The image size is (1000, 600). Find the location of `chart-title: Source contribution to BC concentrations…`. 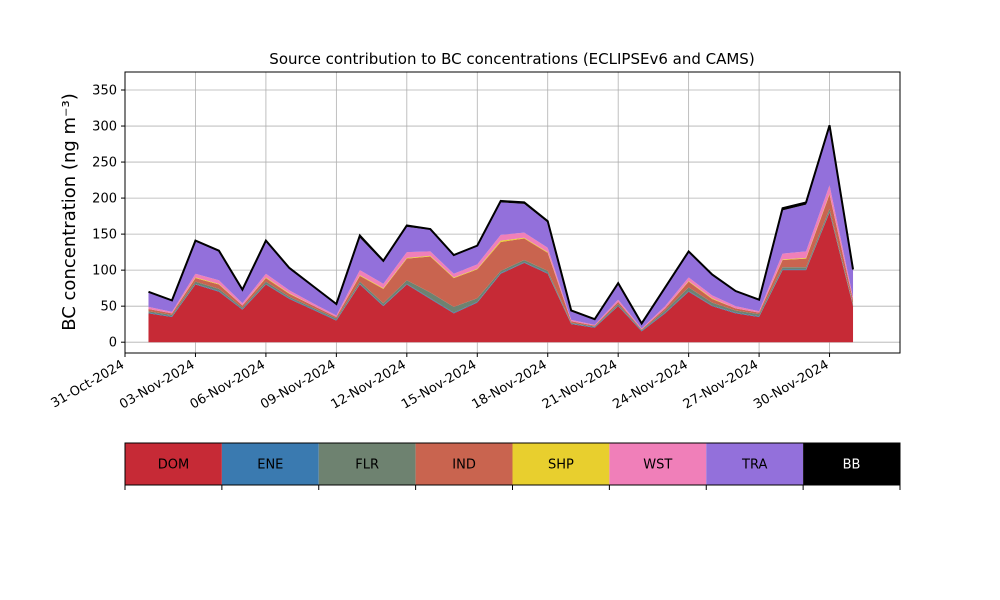

chart-title: Source contribution to BC concentrations… is located at coordinates (511, 59).